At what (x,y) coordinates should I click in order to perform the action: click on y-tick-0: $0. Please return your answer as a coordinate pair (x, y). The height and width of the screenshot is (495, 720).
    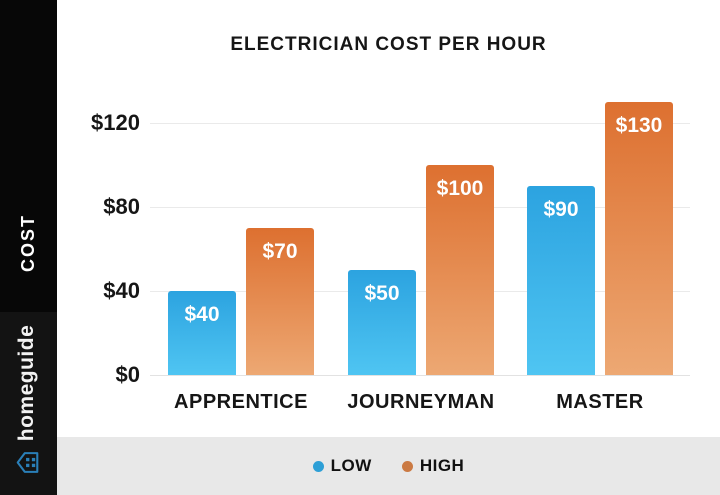
    Looking at the image, I should click on (127, 374).